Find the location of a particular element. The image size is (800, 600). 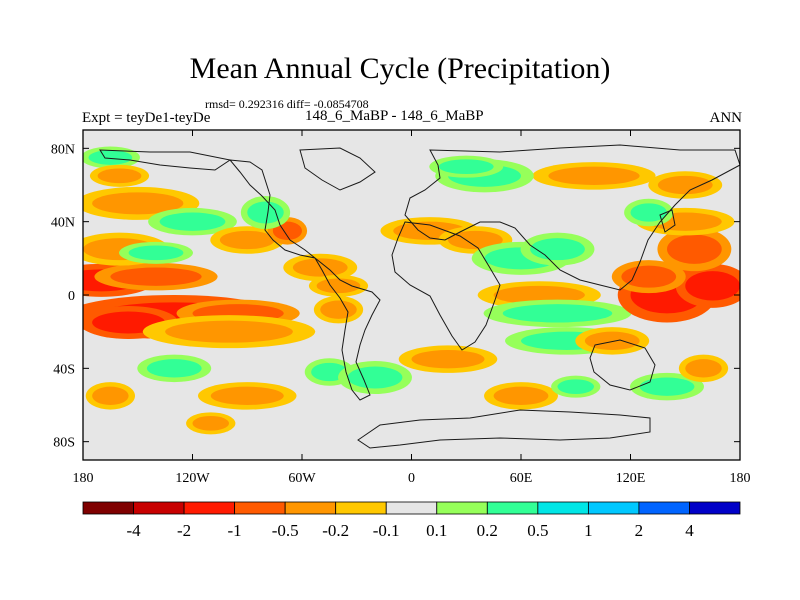

x-tick-label: 60E is located at coordinates (521, 478).